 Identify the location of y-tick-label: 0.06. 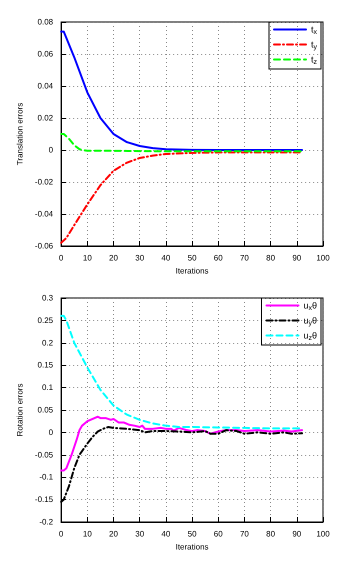
(46, 54).